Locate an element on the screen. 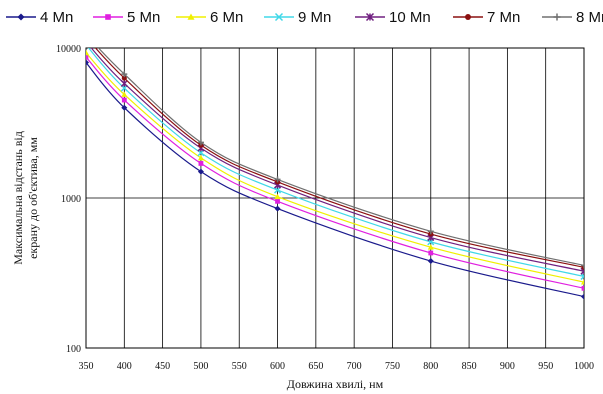 Image resolution: width=603 pixels, height=394 pixels. y-tick-label: 1000 is located at coordinates (71, 199).